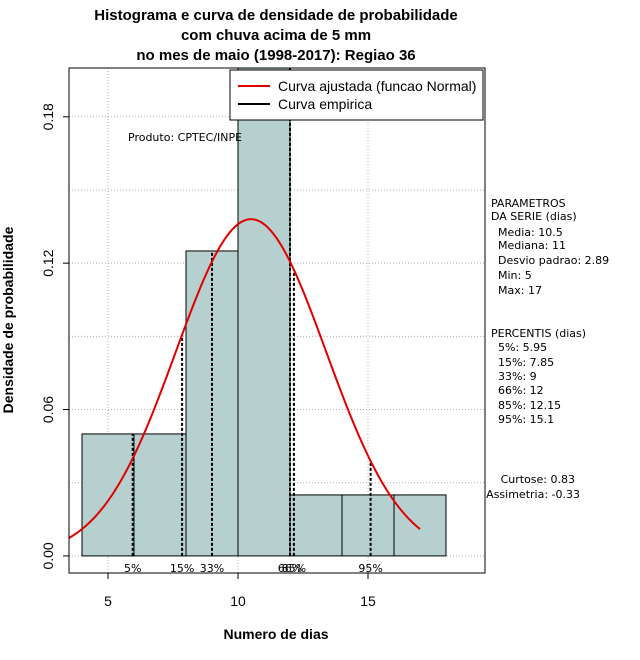  What do you see at coordinates (132, 568) in the screenshot?
I see `percentile-label: 5%` at bounding box center [132, 568].